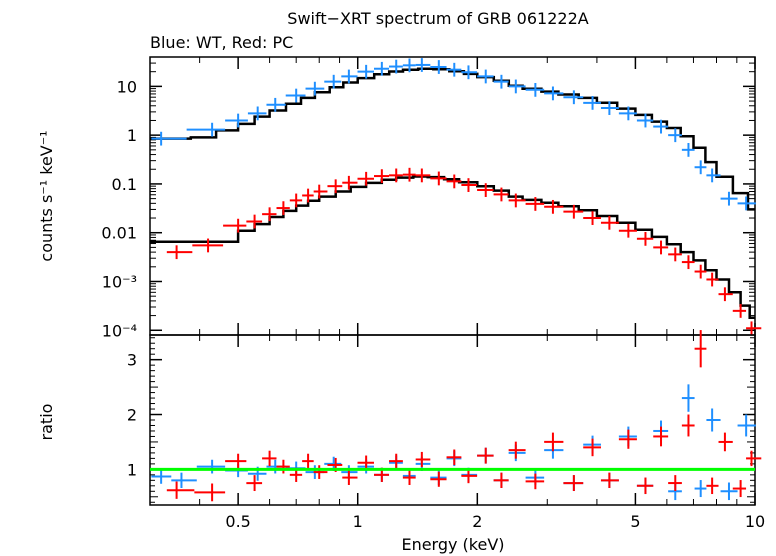 Image resolution: width=776 pixels, height=556 pixels. What do you see at coordinates (237, 521) in the screenshot?
I see `x-tick-label: 0.5` at bounding box center [237, 521].